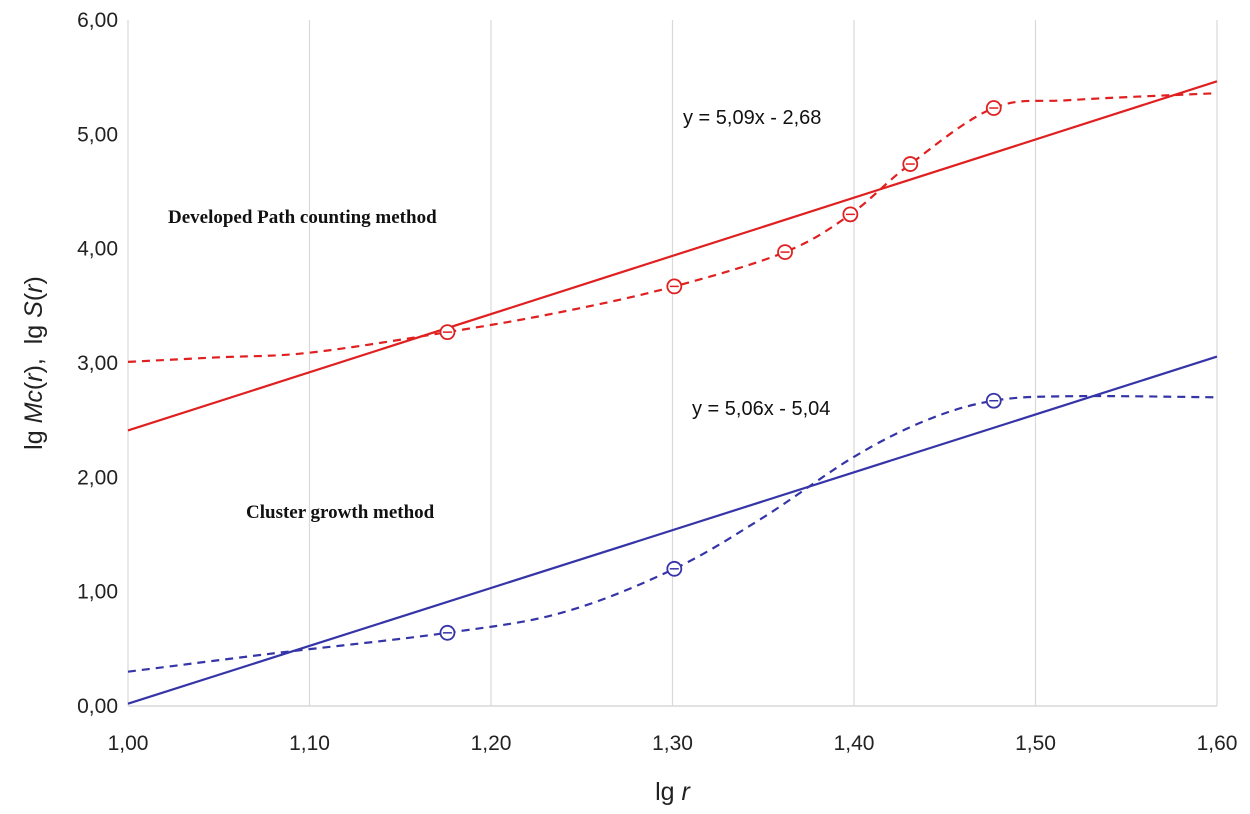  Describe the element at coordinates (752, 118) in the screenshot. I see `trendline-equation-red: y = 5,09x - 2,68` at that location.